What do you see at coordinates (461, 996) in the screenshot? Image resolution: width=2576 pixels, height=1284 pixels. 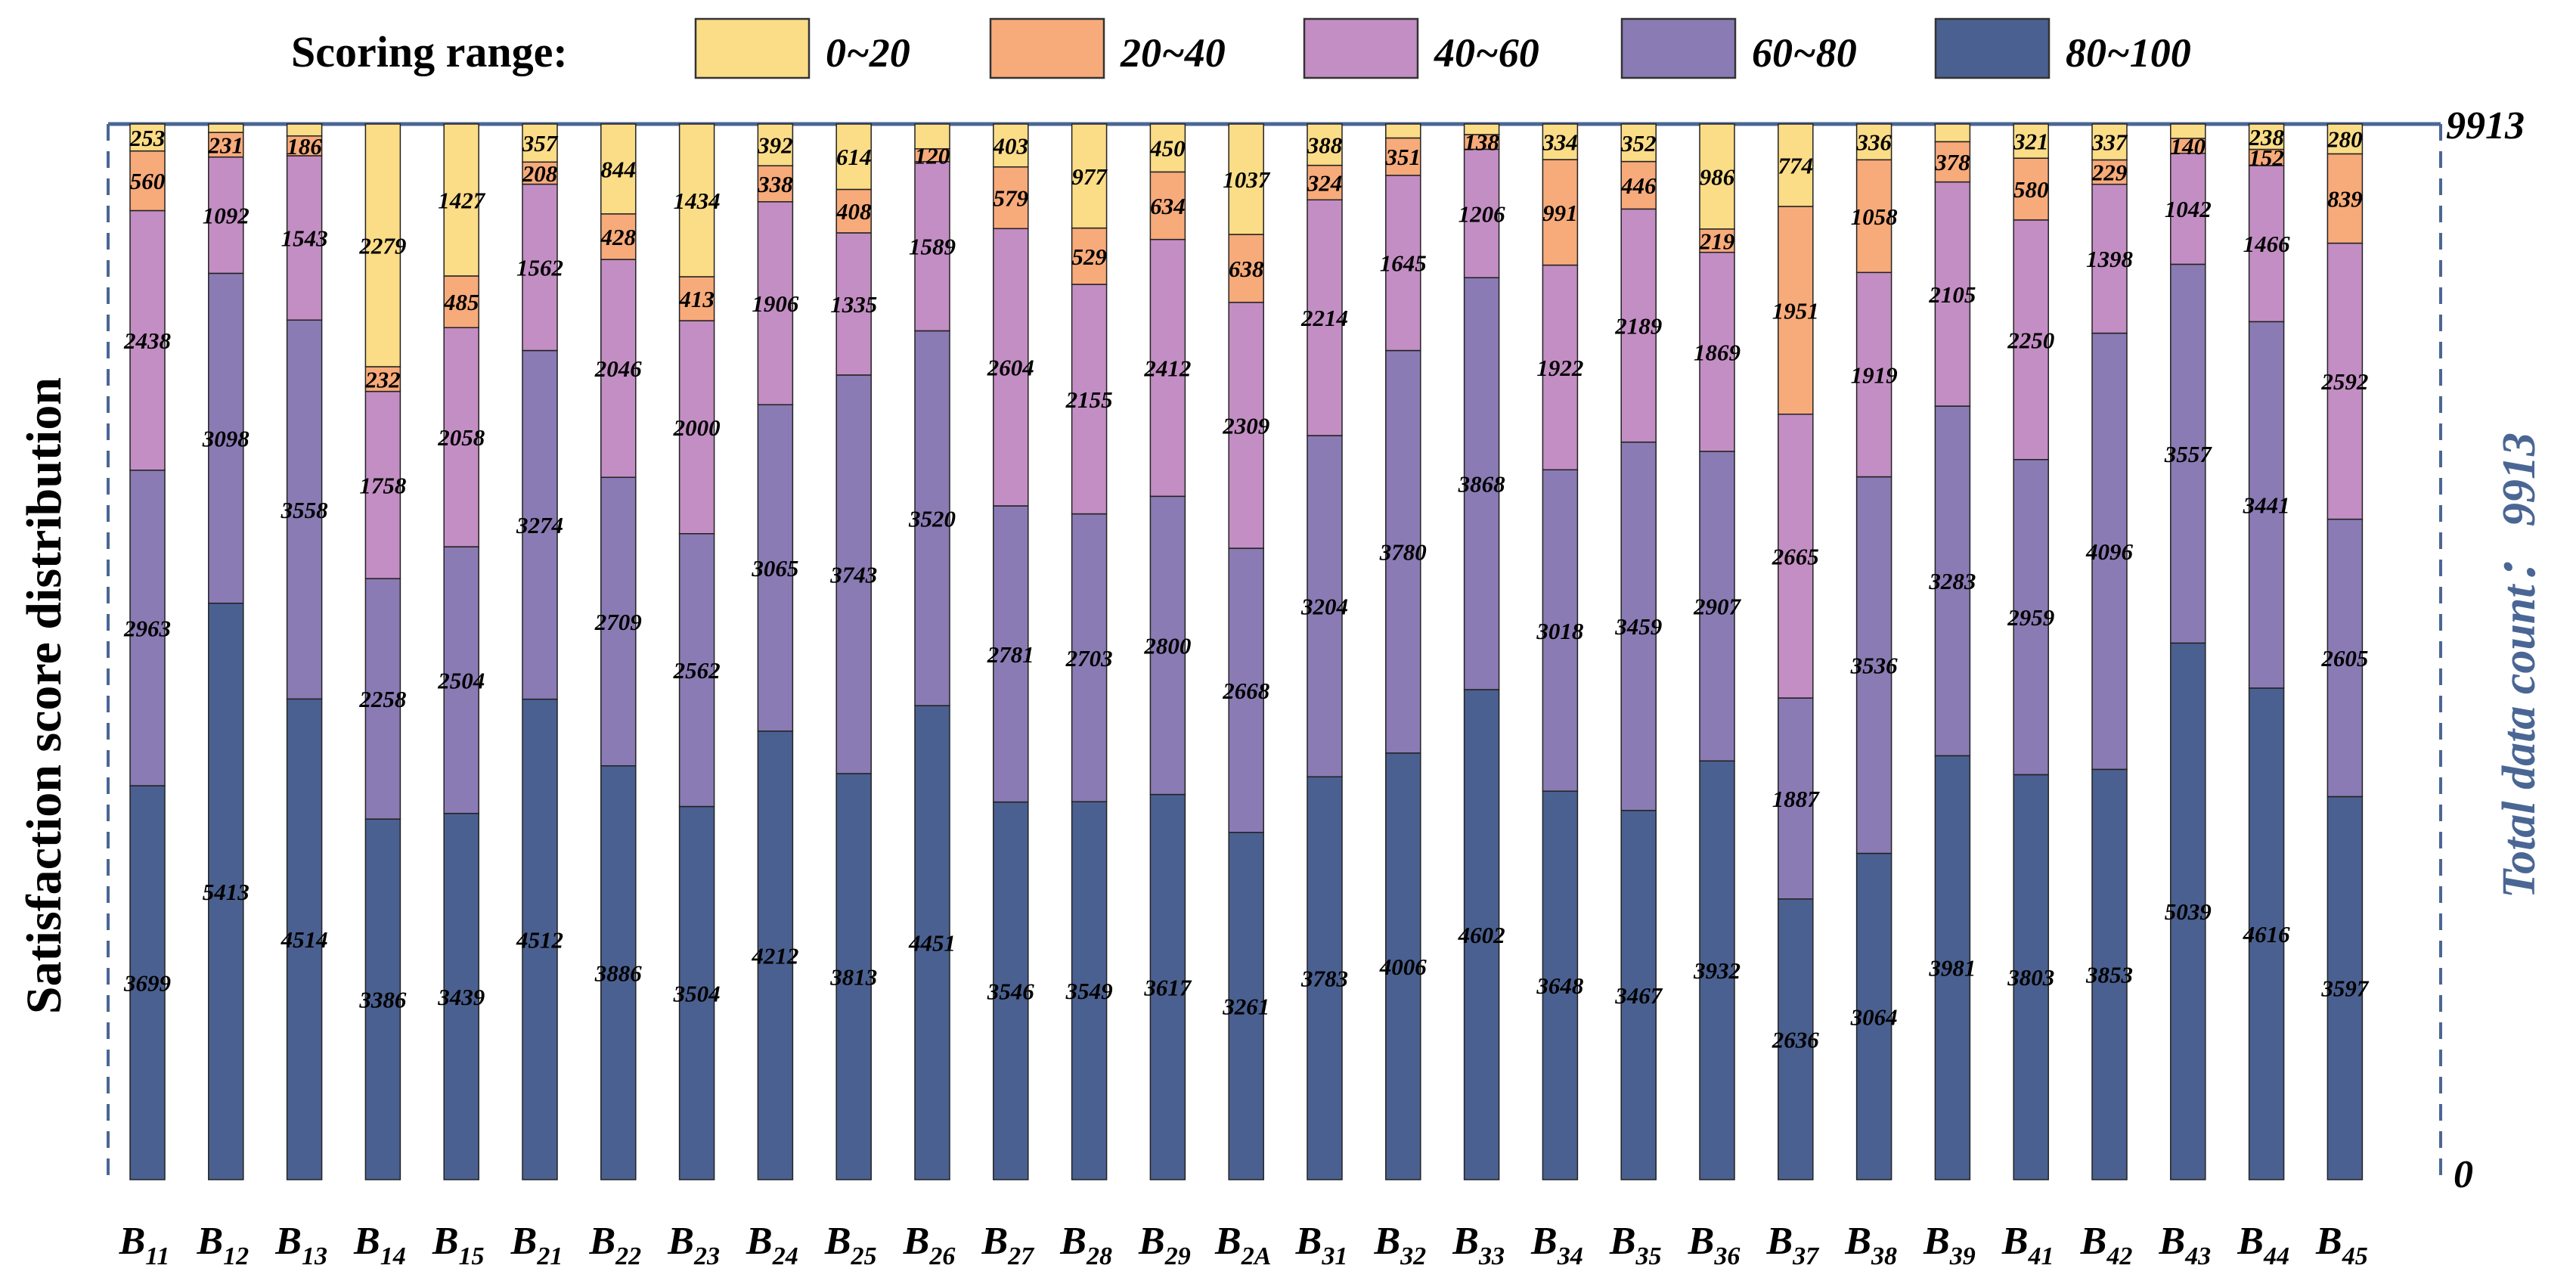 I see `bar-B15-80~100` at bounding box center [461, 996].